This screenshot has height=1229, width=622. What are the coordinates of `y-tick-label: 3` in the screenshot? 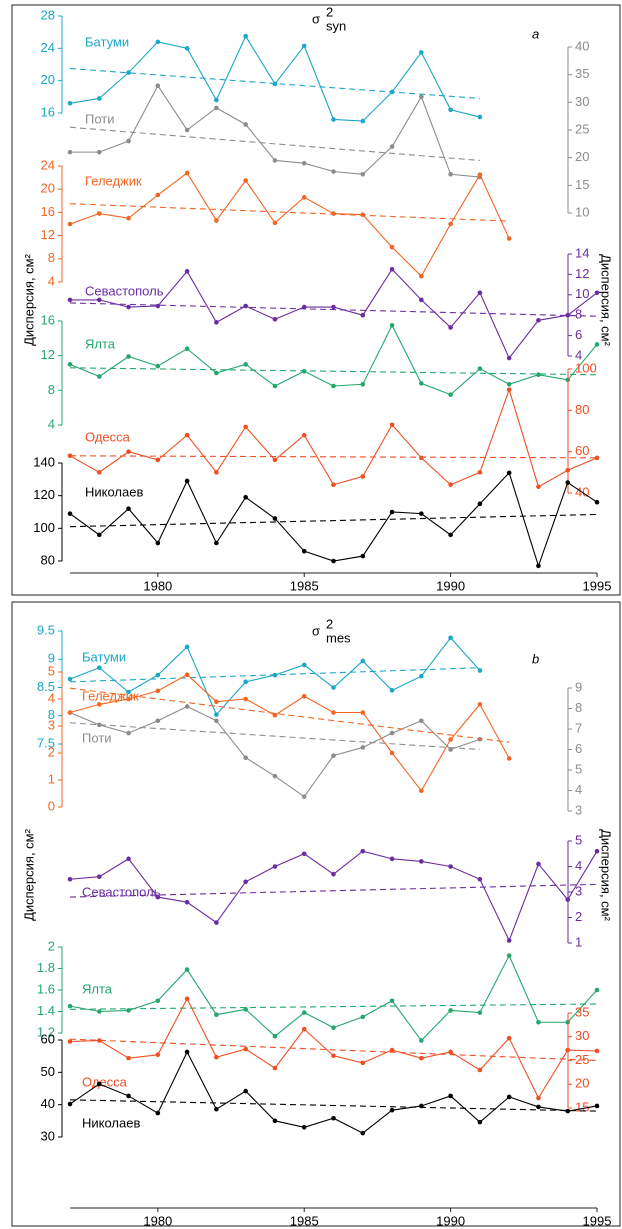 It's located at (578, 890).